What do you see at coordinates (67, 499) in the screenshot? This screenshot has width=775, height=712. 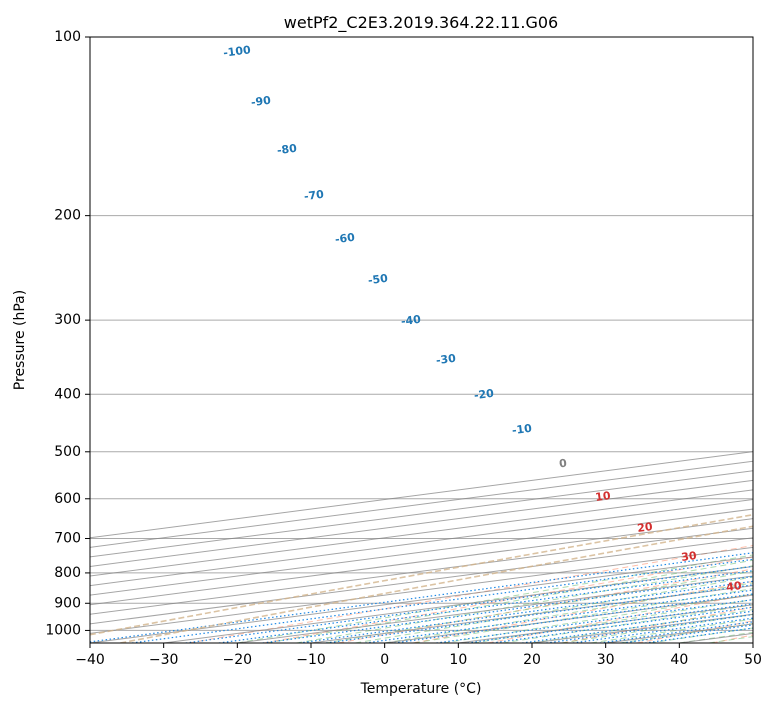 I see `y-tick-label: 600` at bounding box center [67, 499].